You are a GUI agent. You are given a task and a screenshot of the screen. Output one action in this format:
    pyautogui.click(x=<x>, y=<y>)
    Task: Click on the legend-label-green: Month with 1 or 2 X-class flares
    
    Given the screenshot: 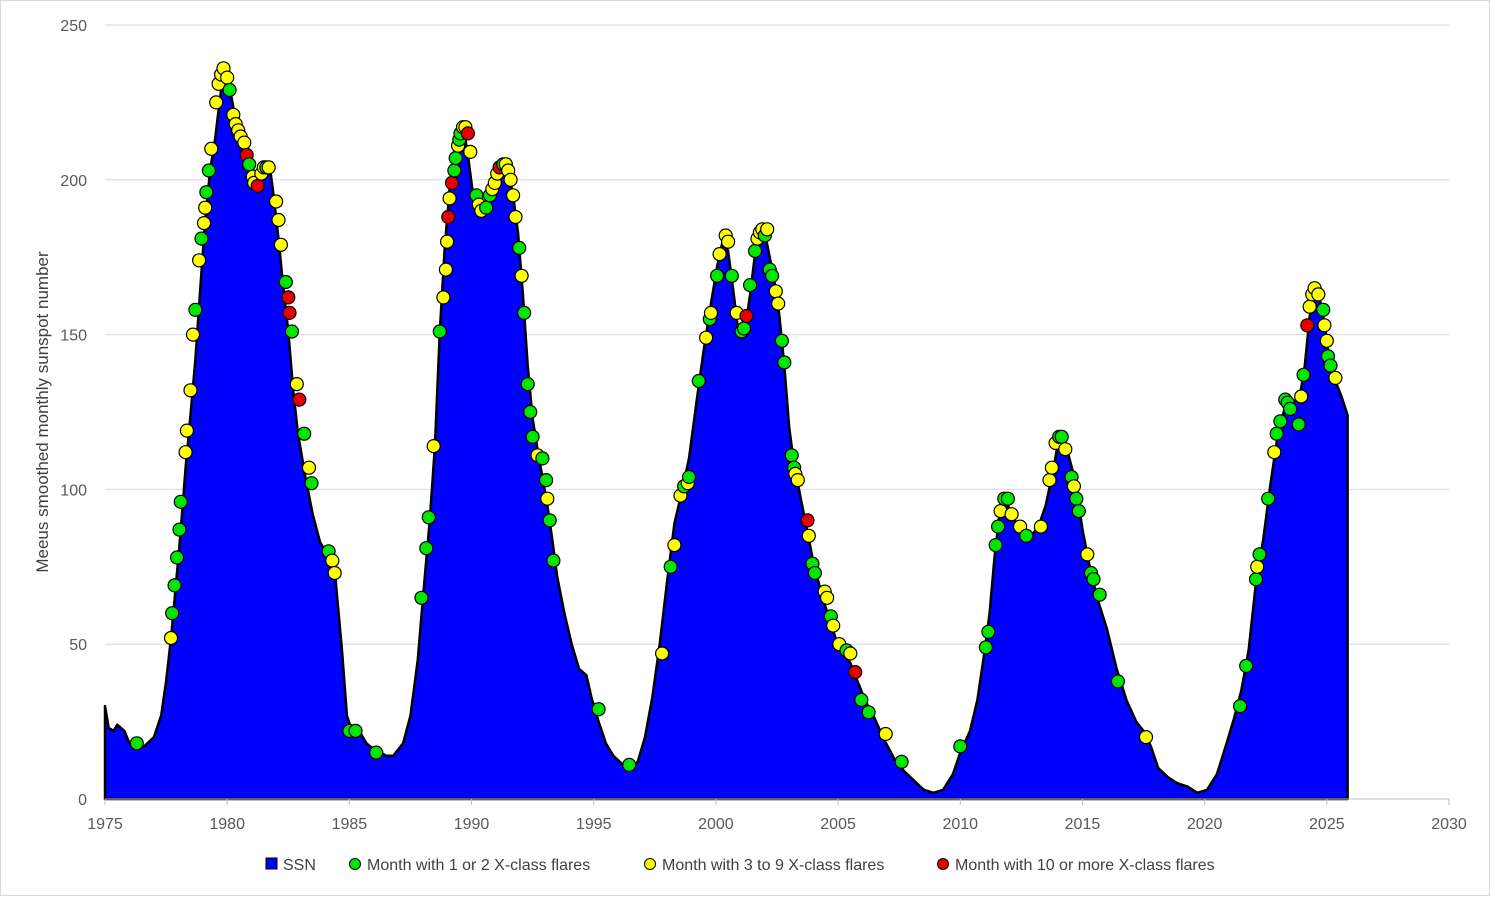 What is the action you would take?
    pyautogui.click(x=478, y=865)
    